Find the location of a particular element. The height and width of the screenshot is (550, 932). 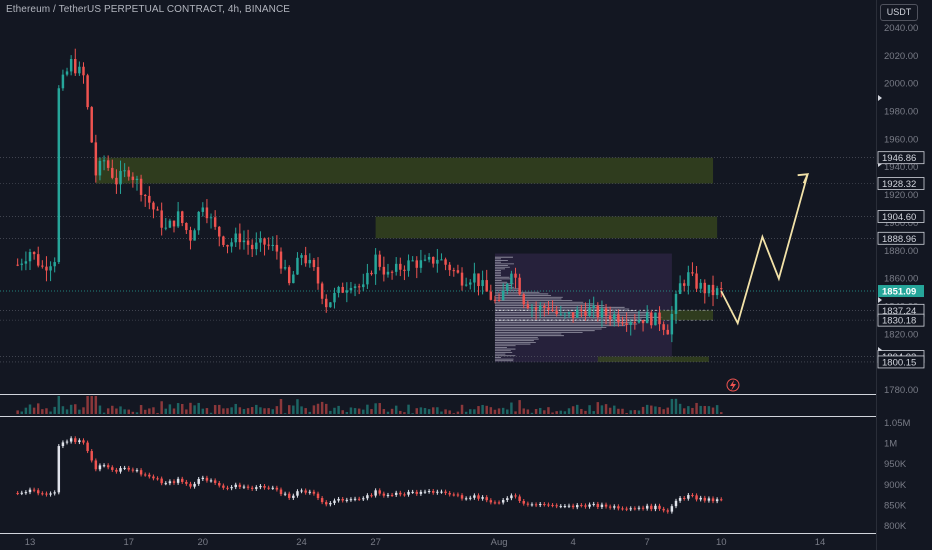

date-tick-label: 14 is located at coordinates (820, 542).